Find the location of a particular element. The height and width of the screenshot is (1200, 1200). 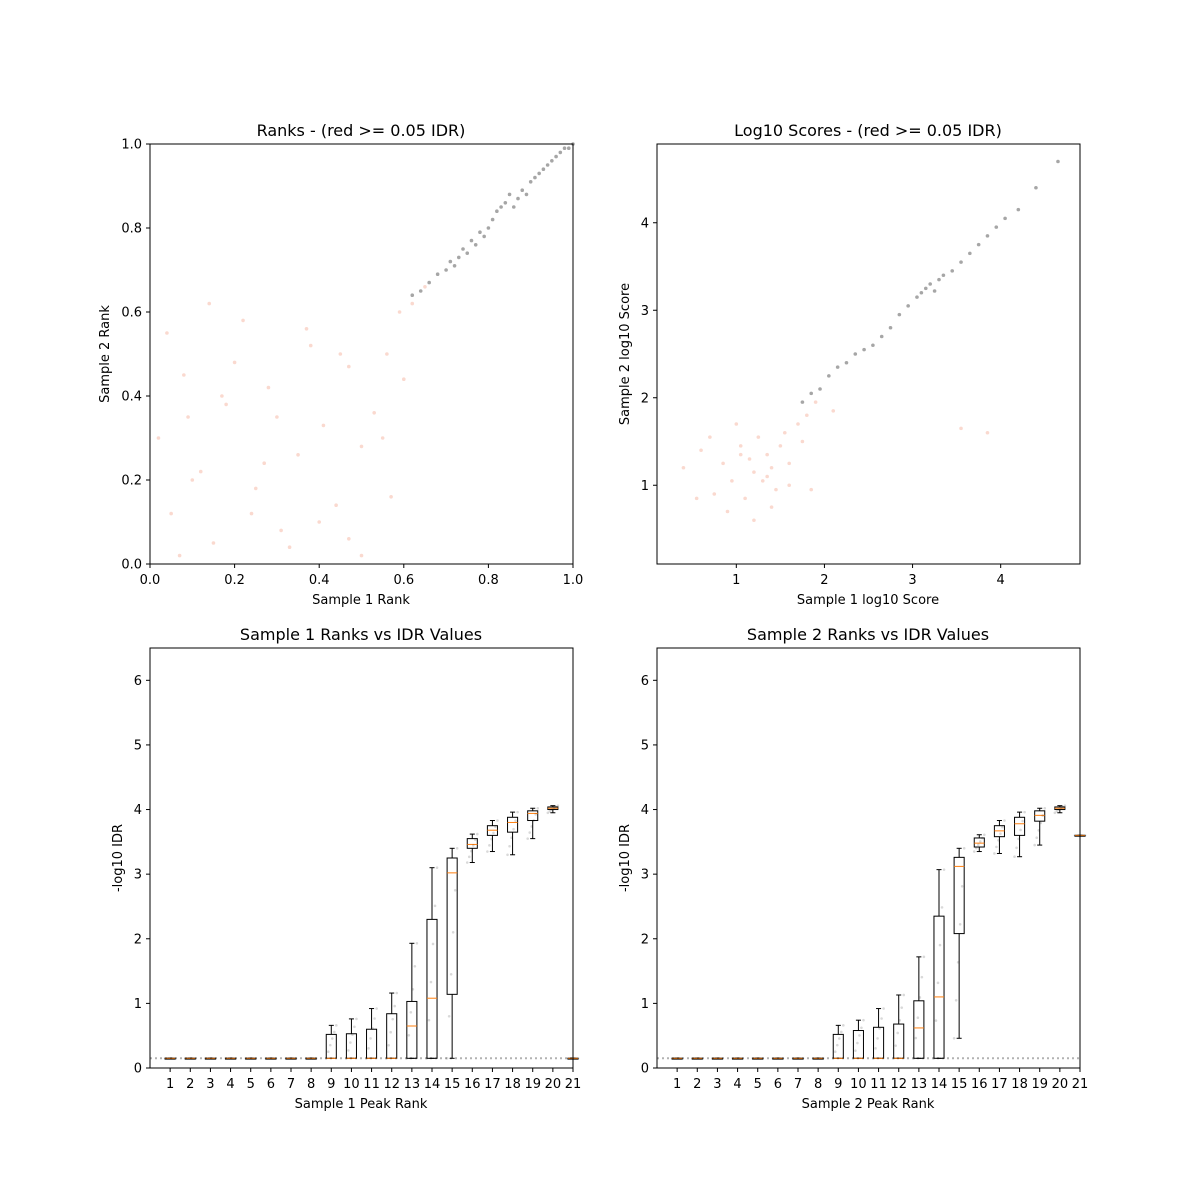

ranks-scatter-frame is located at coordinates (361, 354).